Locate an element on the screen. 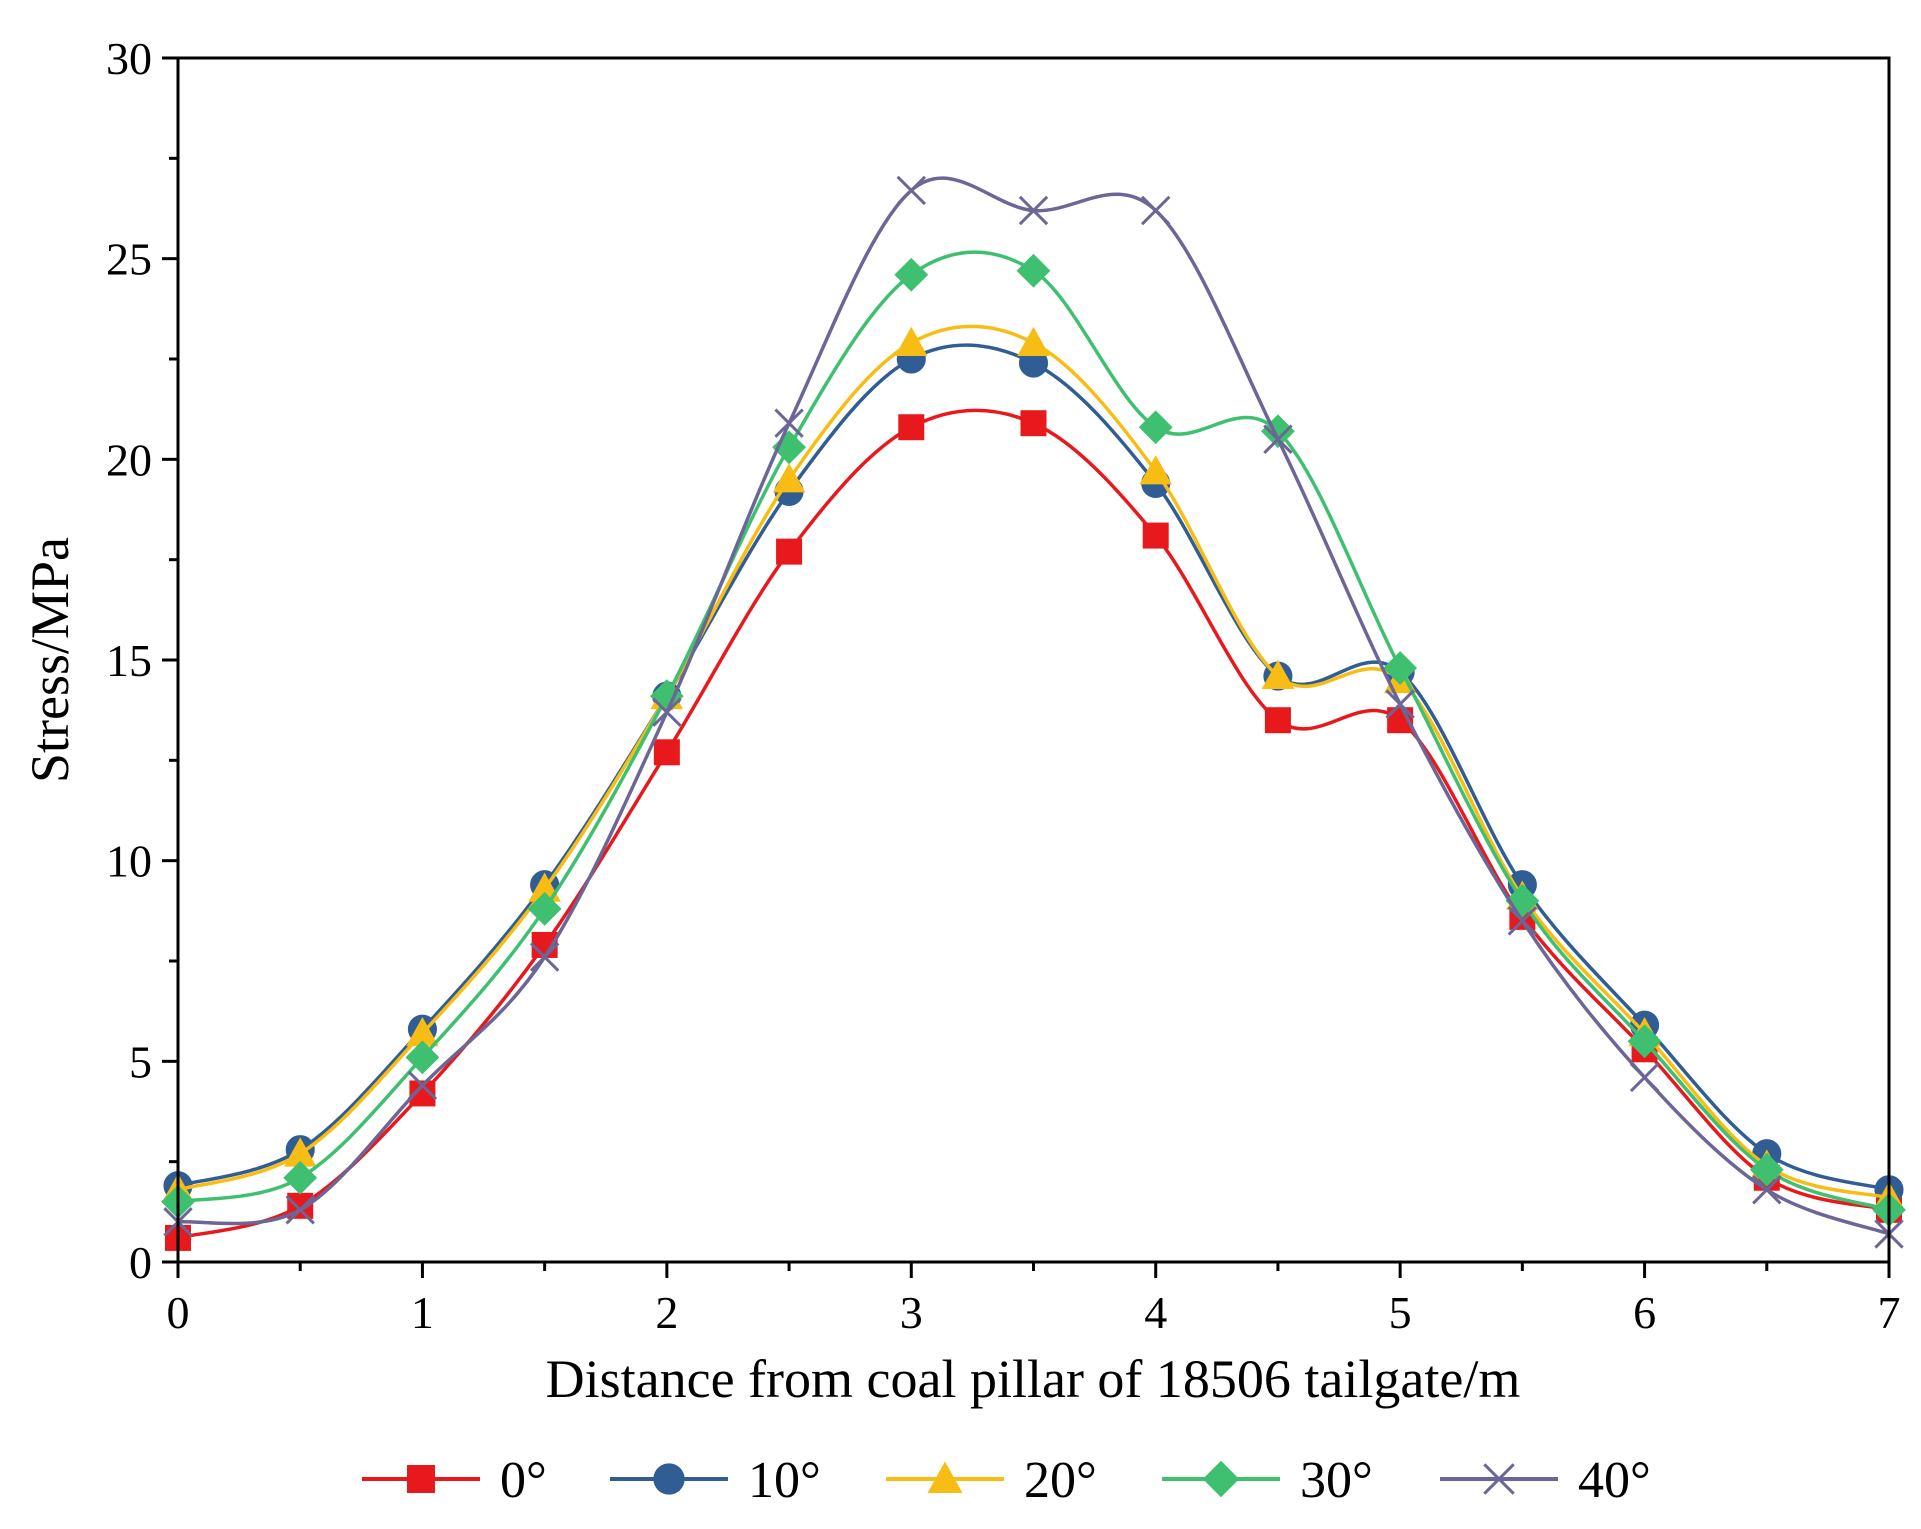 The image size is (1921, 1529). legend-label: 0° is located at coordinates (523, 1480).